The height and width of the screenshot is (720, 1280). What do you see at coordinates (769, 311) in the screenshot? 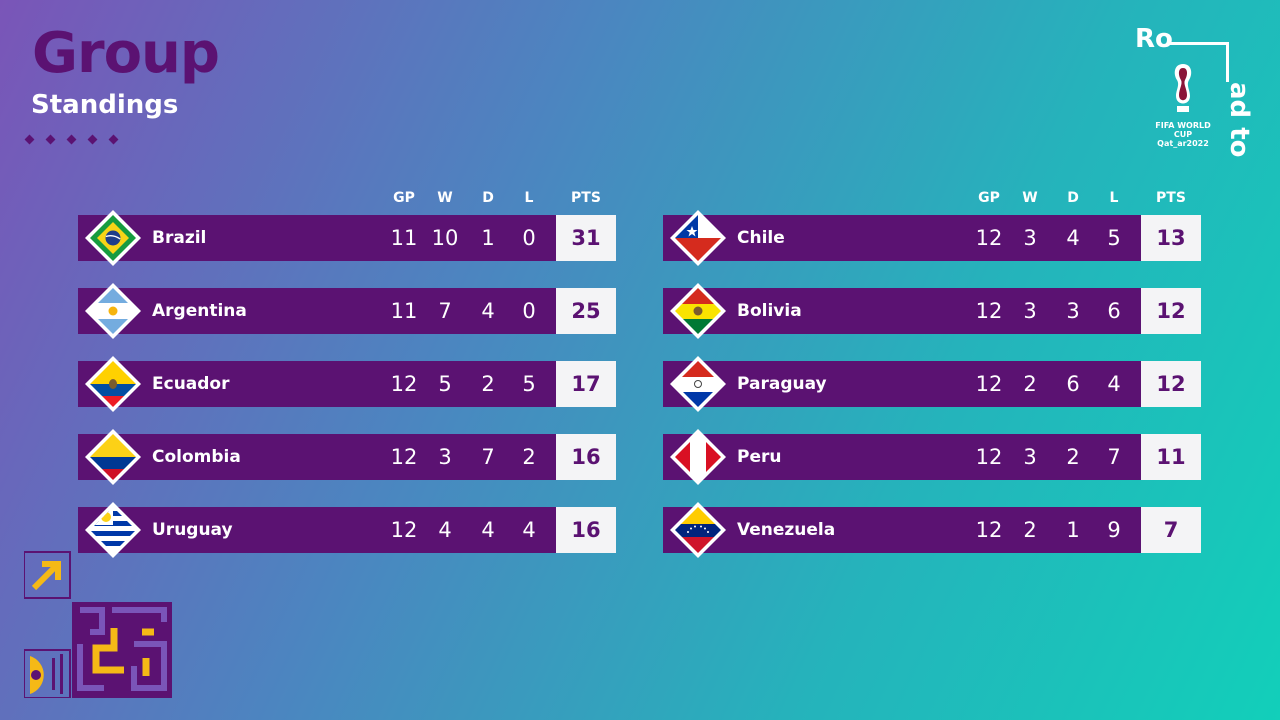
I see `team-name: Bolivia` at bounding box center [769, 311].